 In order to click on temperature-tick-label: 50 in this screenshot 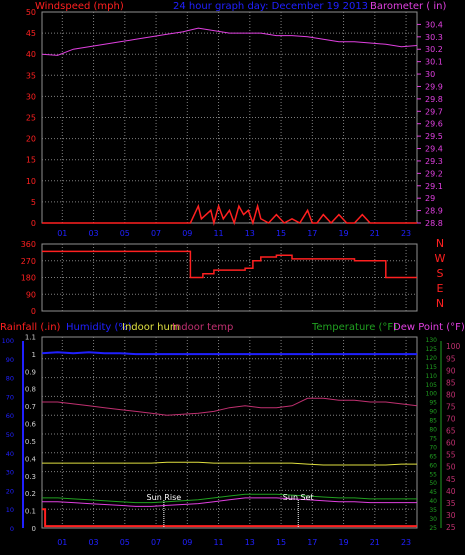, I will do `click(433, 483)`.